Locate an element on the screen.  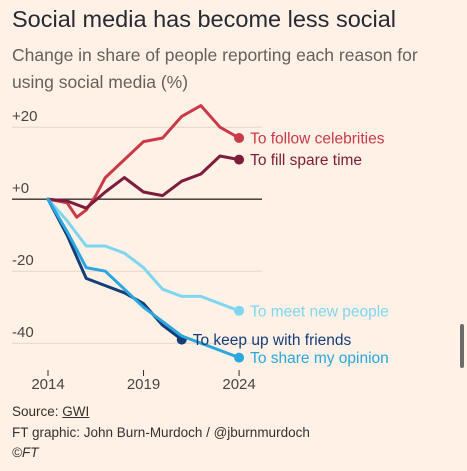
series-label: To keep up with friends is located at coordinates (272, 340).